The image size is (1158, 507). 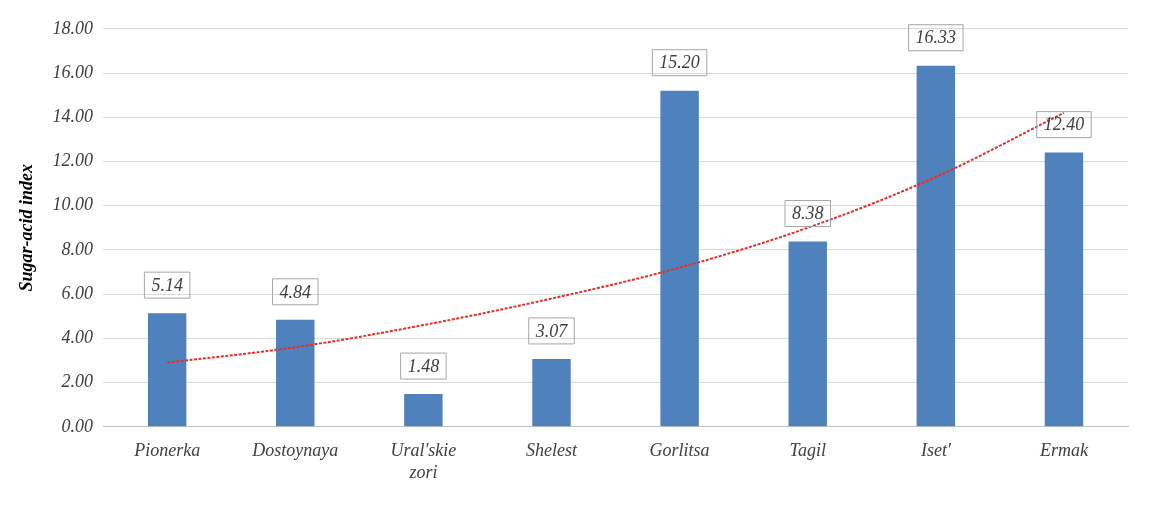 I want to click on y-tick-label: 10.00, so click(x=73, y=204).